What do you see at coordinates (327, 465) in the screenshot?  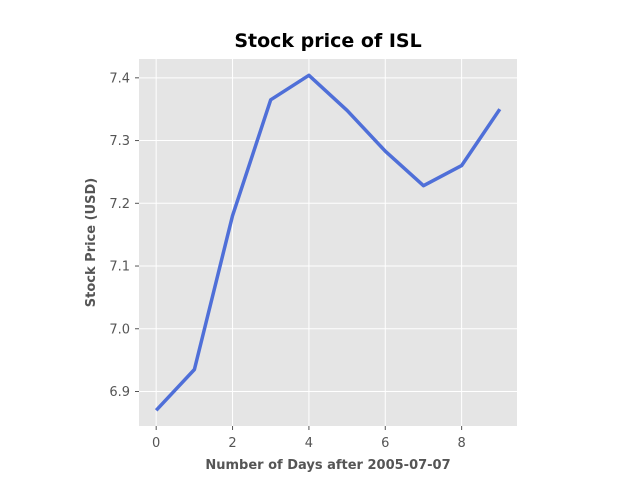 I see `x-axis-label: Number of Days after 2005-07-07` at bounding box center [327, 465].